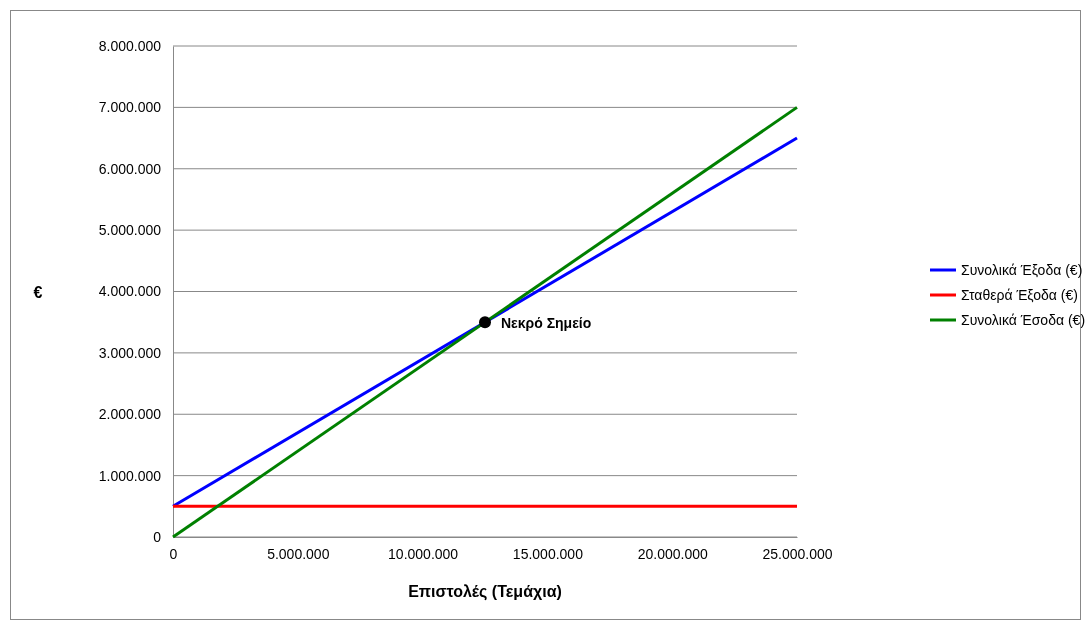 The height and width of the screenshot is (633, 1091). Describe the element at coordinates (130, 291) in the screenshot. I see `y-tick-label: 4.000.000` at that location.